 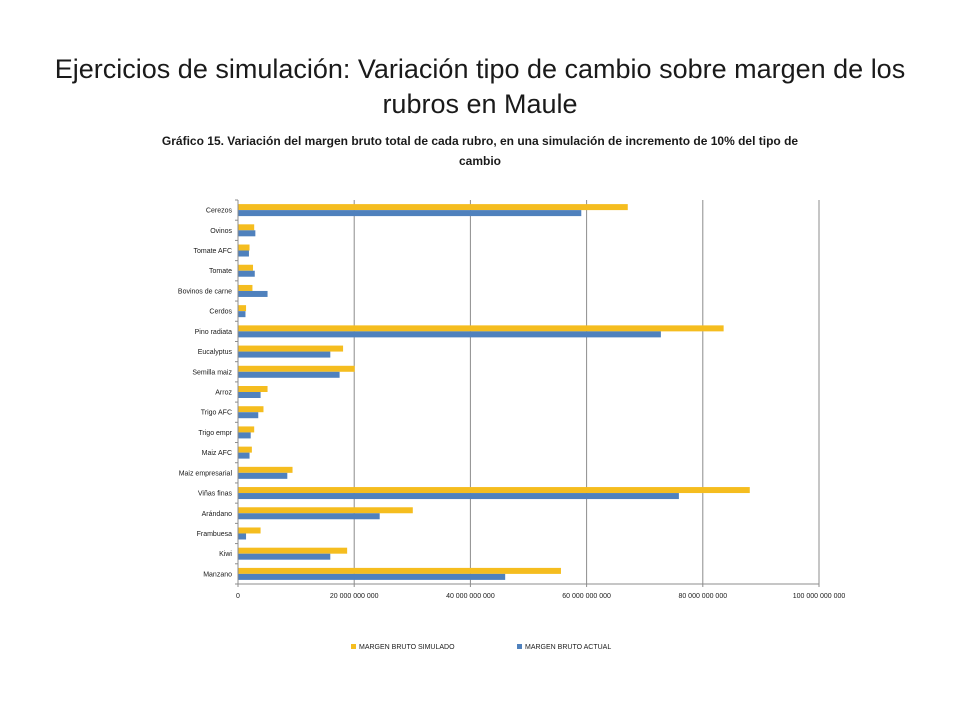 I want to click on x-tick-label: 20 000 000 000, so click(x=354, y=596).